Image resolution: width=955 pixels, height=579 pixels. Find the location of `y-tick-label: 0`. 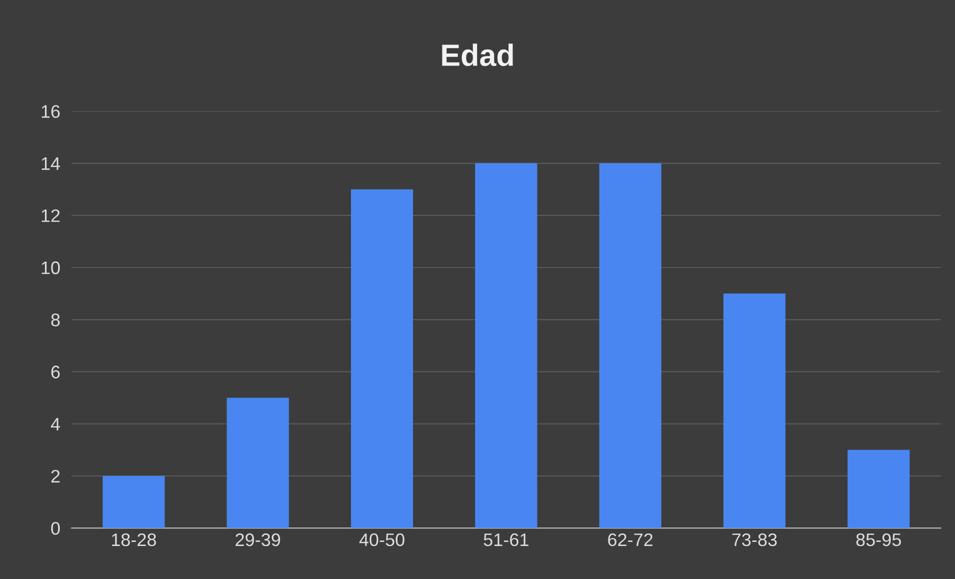

y-tick-label: 0 is located at coordinates (55, 528).